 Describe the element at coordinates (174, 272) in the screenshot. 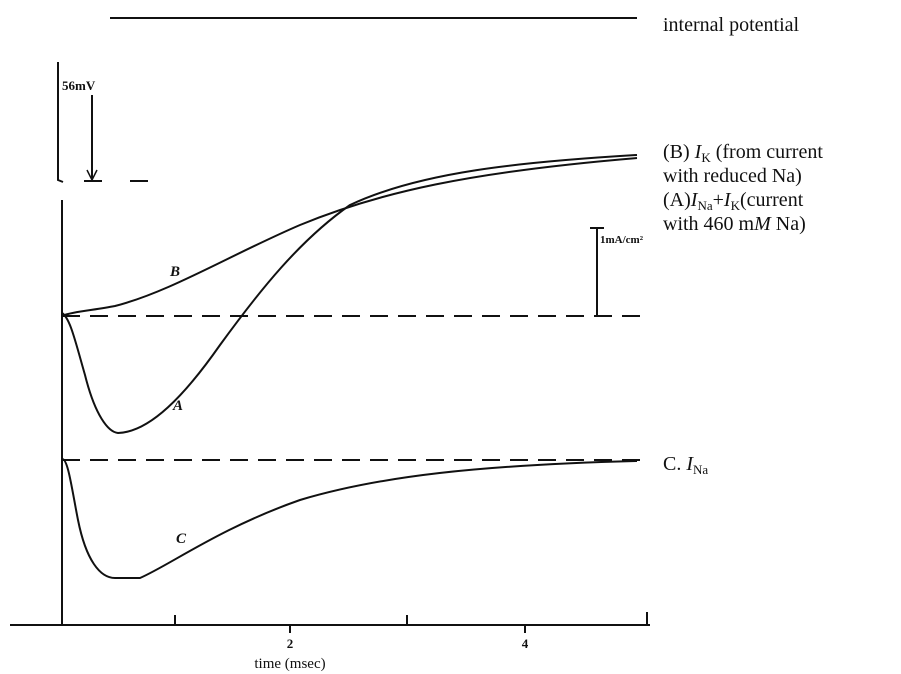

I see `curve-label: B` at that location.